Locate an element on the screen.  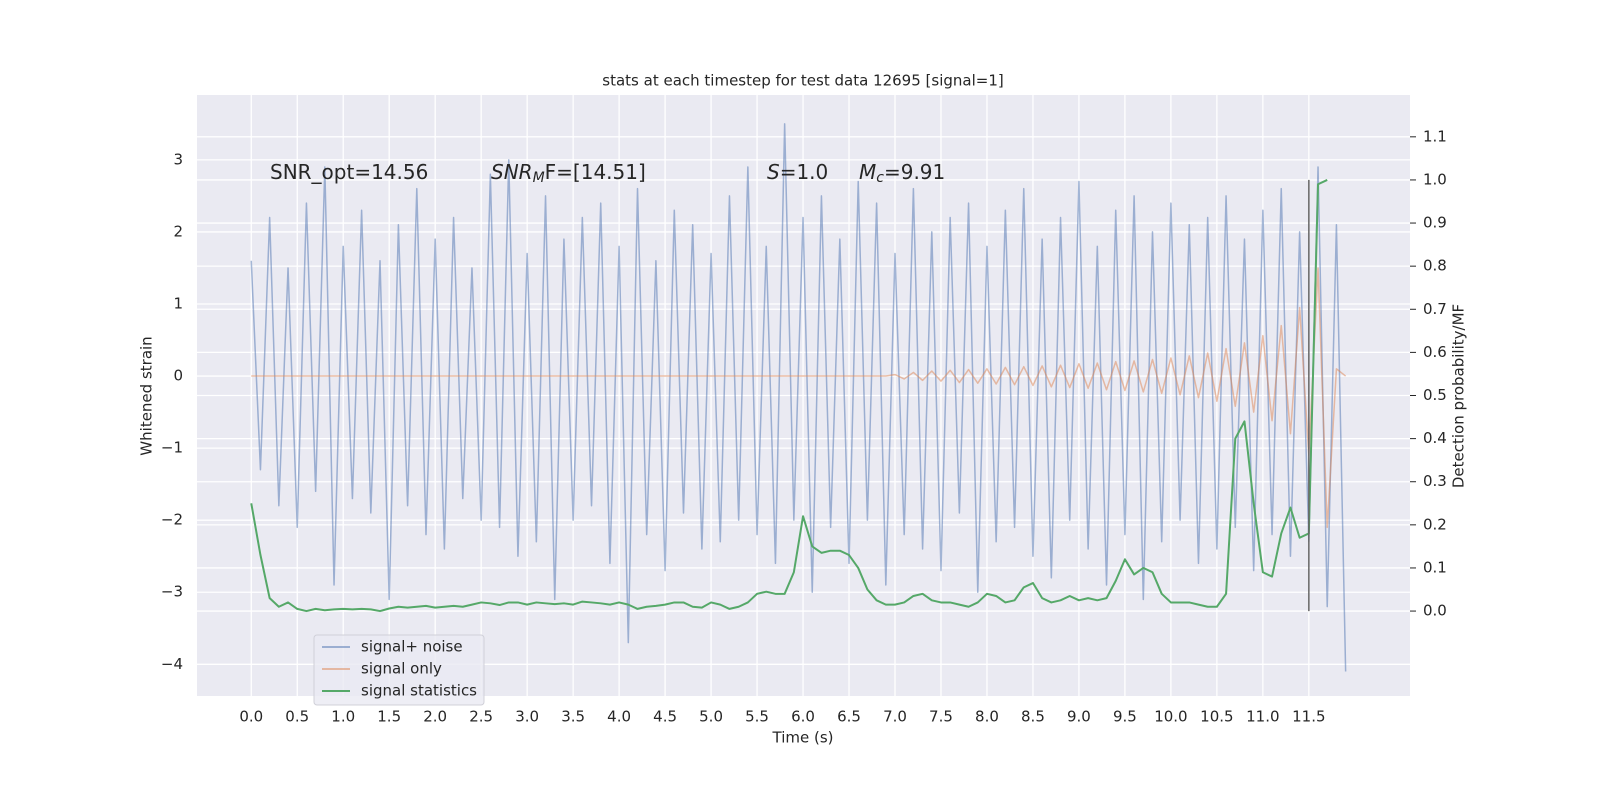
x-tick-label: 6.5 is located at coordinates (849, 717).